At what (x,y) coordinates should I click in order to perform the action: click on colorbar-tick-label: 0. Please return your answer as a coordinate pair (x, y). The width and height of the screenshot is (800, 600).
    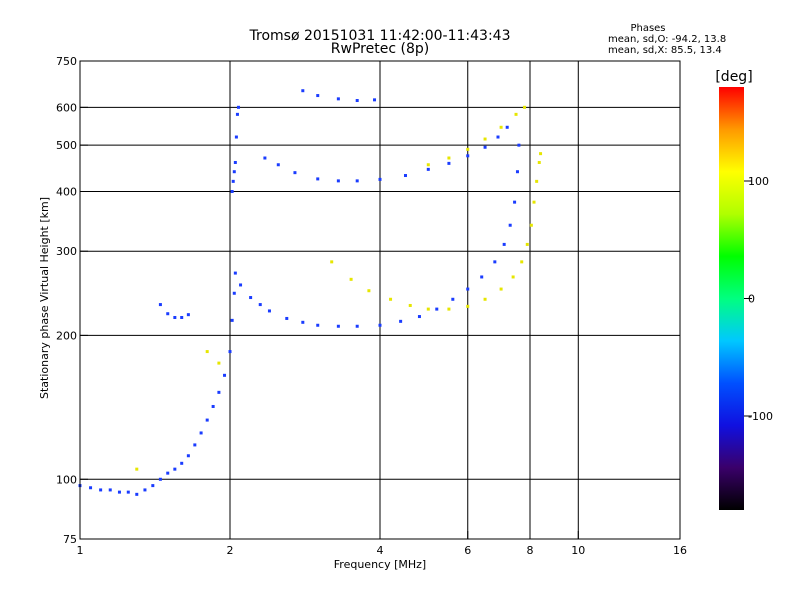
    Looking at the image, I should click on (751, 299).